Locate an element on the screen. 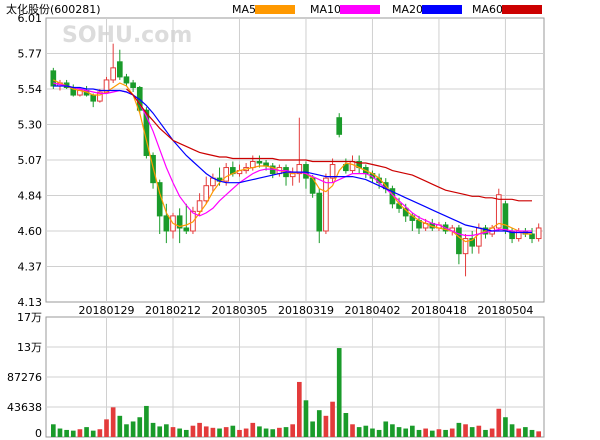 The image size is (600, 440). date-tick-label: 20180418 is located at coordinates (439, 310).